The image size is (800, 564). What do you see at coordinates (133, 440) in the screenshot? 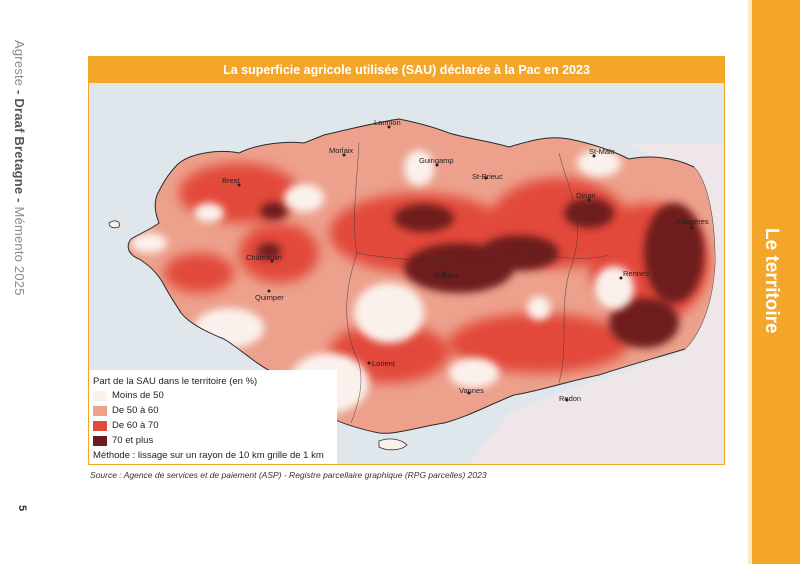
I see `legend-label: 70 et plus` at bounding box center [133, 440].